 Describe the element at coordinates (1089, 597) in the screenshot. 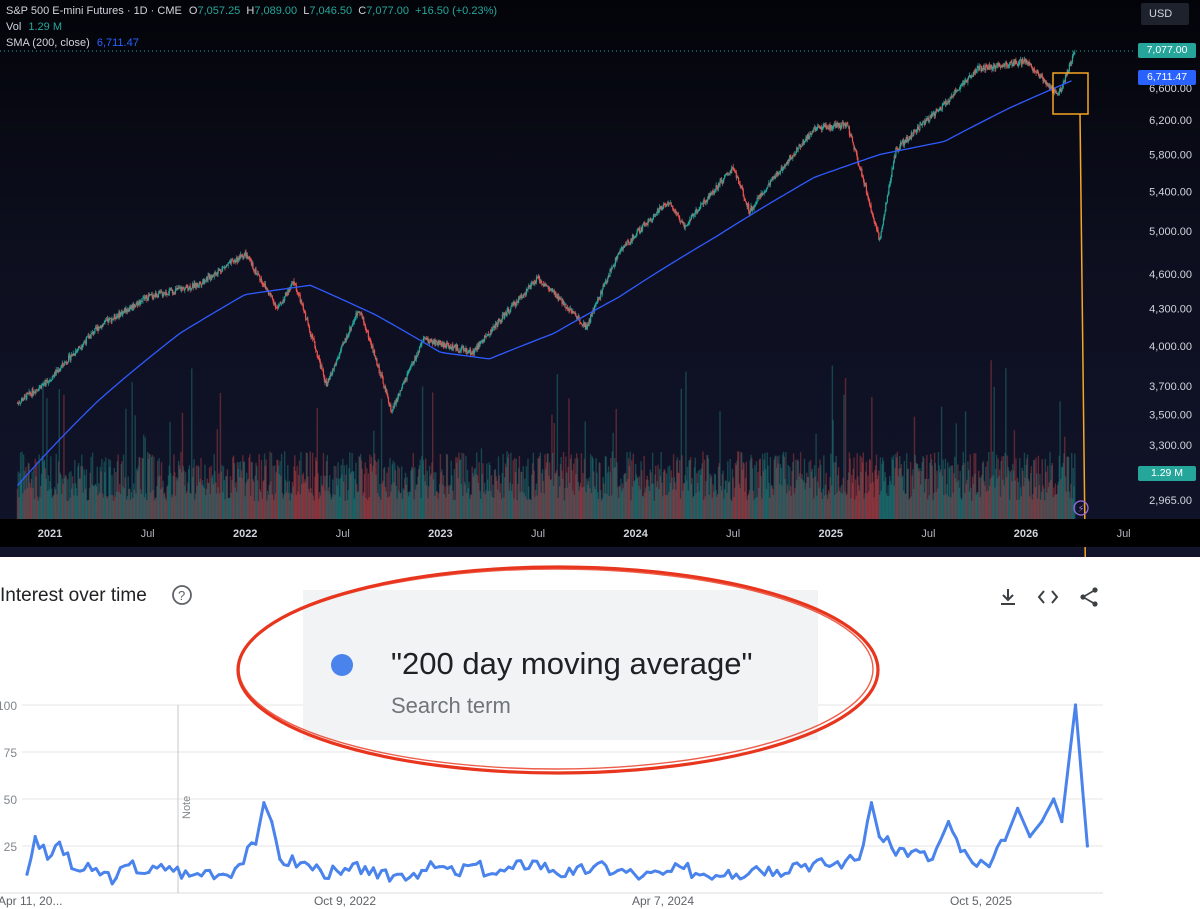

I see `share-icon` at that location.